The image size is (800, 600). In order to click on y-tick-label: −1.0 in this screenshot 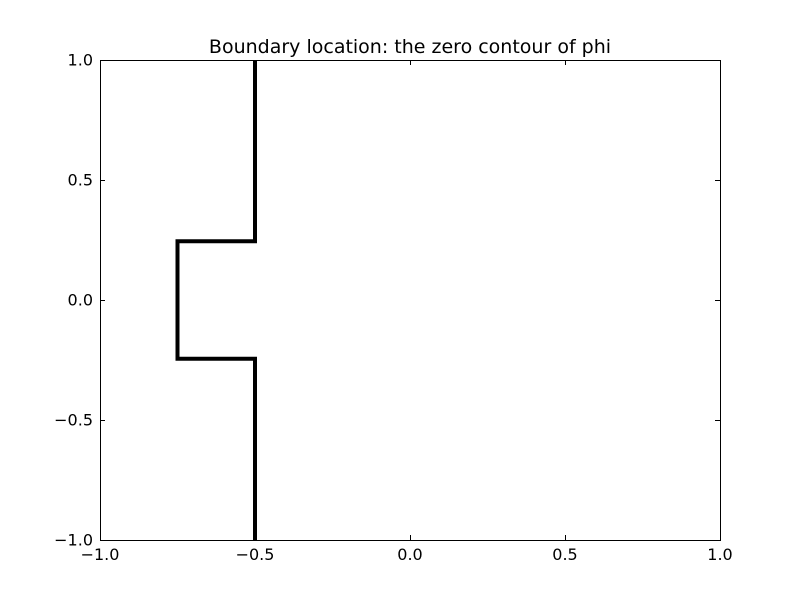, I will do `click(73, 540)`.